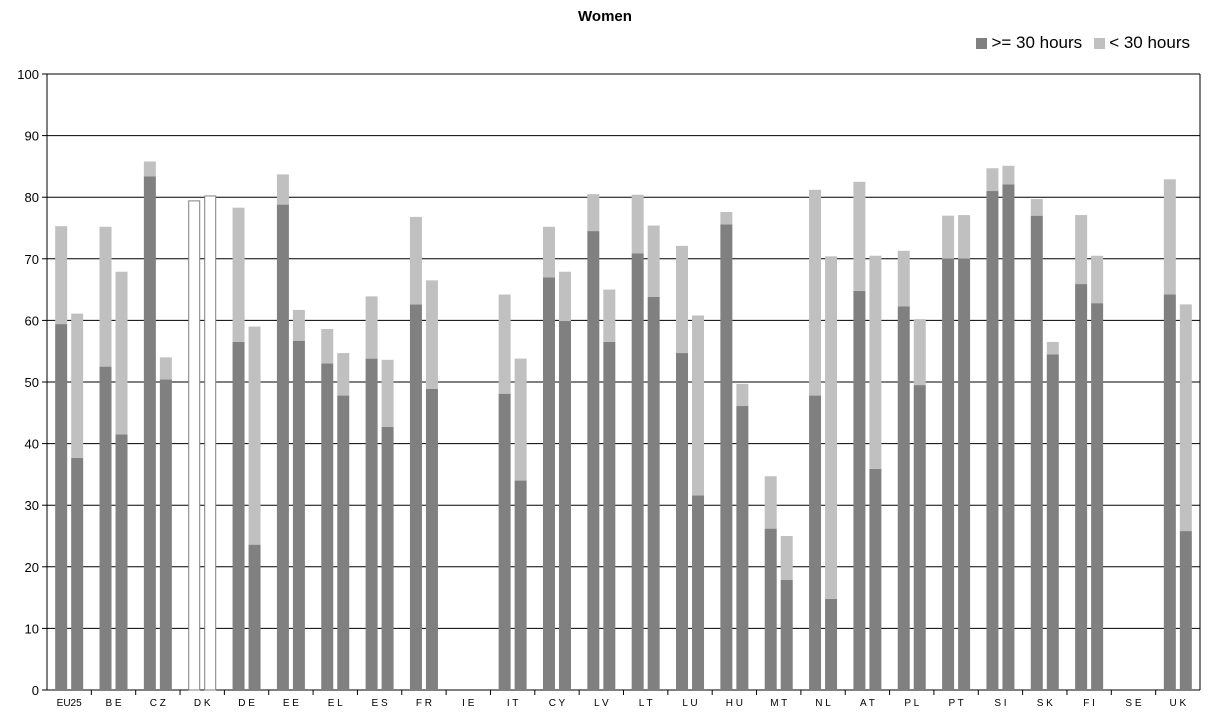 This screenshot has width=1210, height=720. What do you see at coordinates (646, 703) in the screenshot?
I see `x-tick-label: L T` at bounding box center [646, 703].